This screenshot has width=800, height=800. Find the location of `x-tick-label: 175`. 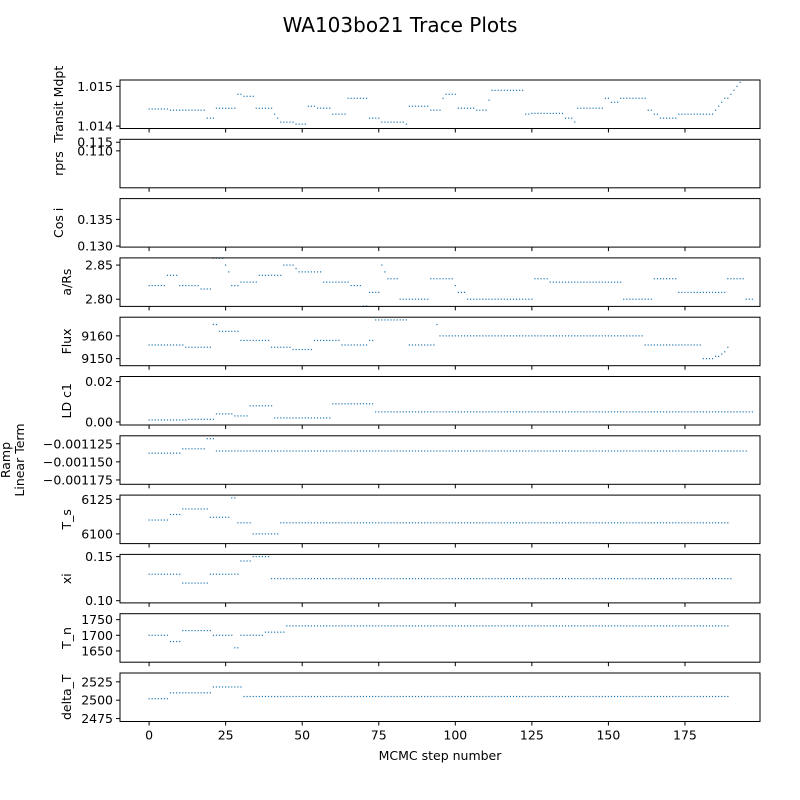

x-tick-label: 175 is located at coordinates (685, 735).